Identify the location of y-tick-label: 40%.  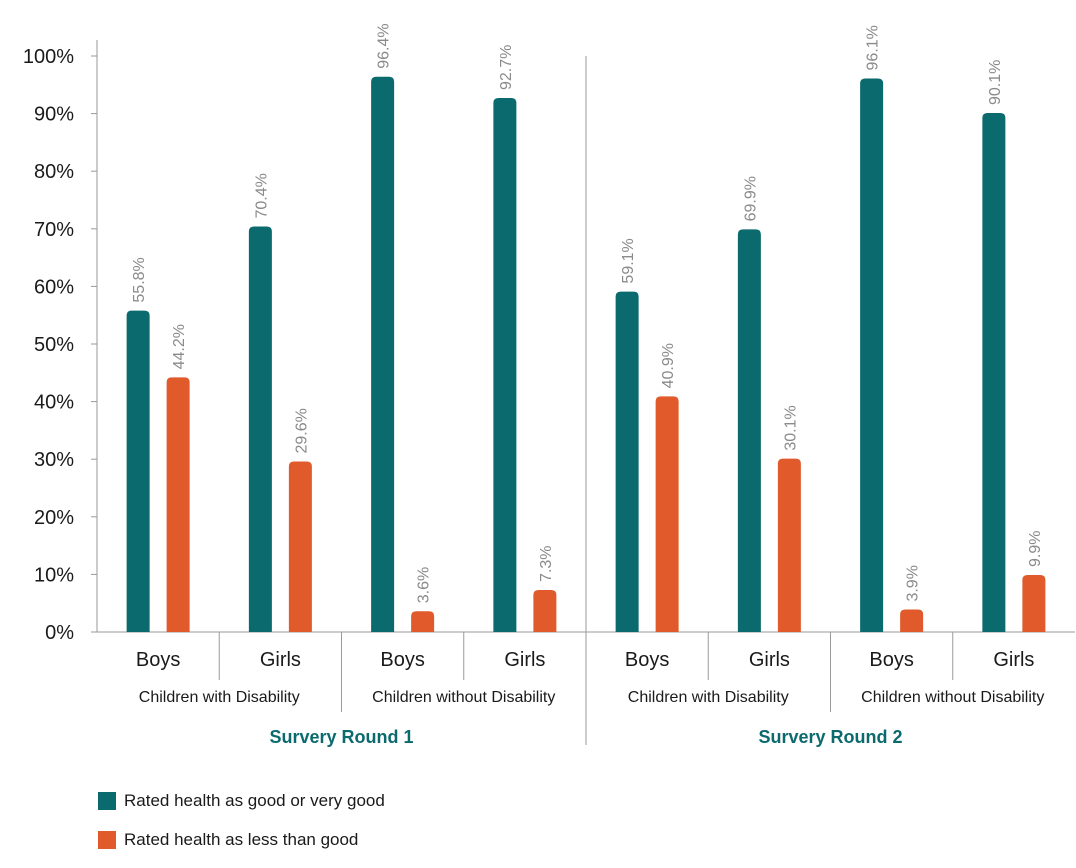
(54, 403).